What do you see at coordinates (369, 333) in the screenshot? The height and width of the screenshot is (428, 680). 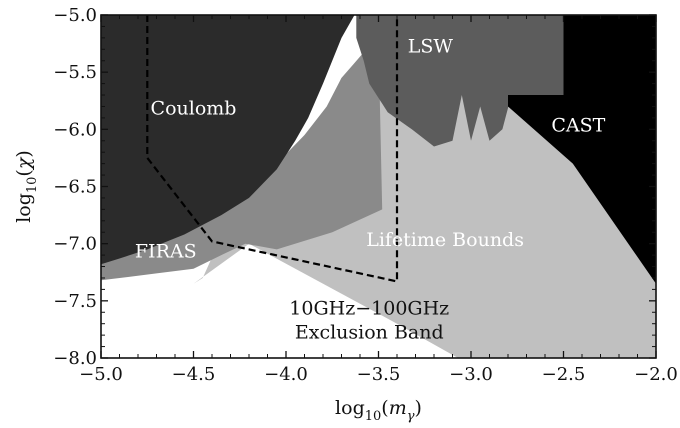 I see `exclusion-band-label-line: Exclusion Band` at bounding box center [369, 333].